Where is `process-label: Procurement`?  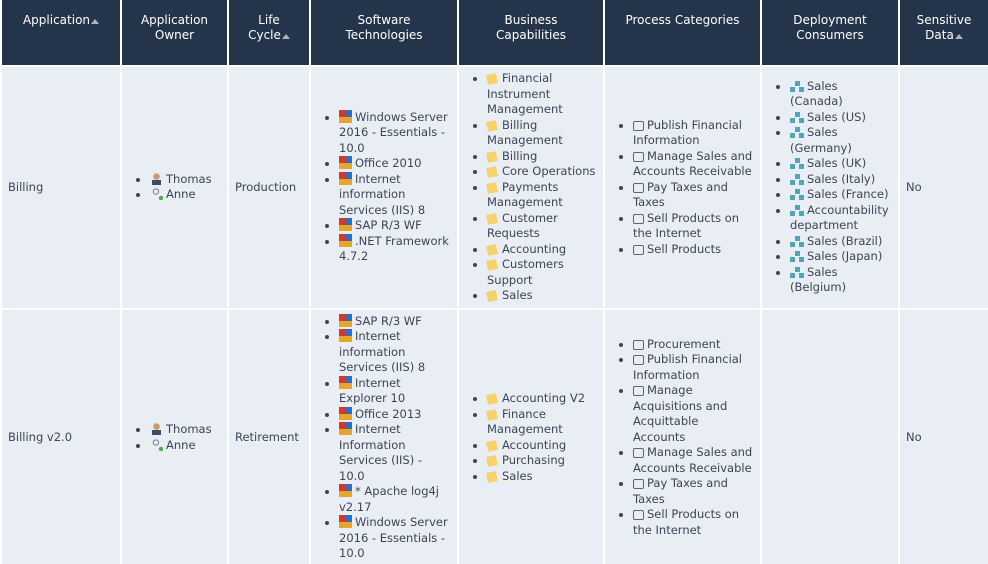 process-label: Procurement is located at coordinates (684, 343).